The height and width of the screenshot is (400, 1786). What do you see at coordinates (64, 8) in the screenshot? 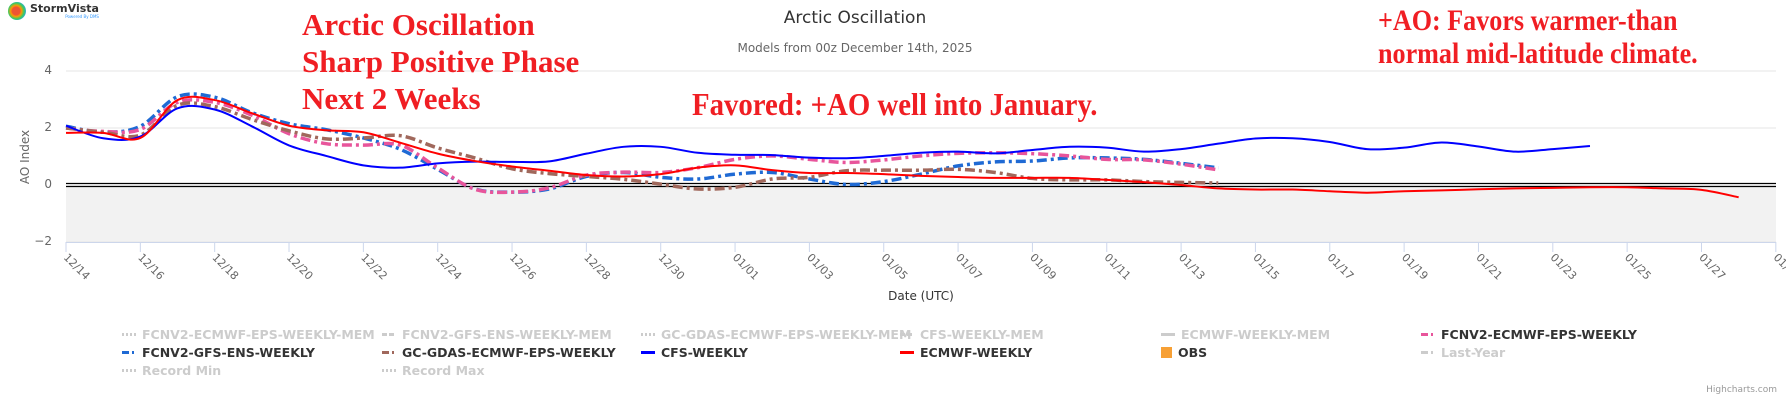
I see `logo-name: StormVista` at bounding box center [64, 8].